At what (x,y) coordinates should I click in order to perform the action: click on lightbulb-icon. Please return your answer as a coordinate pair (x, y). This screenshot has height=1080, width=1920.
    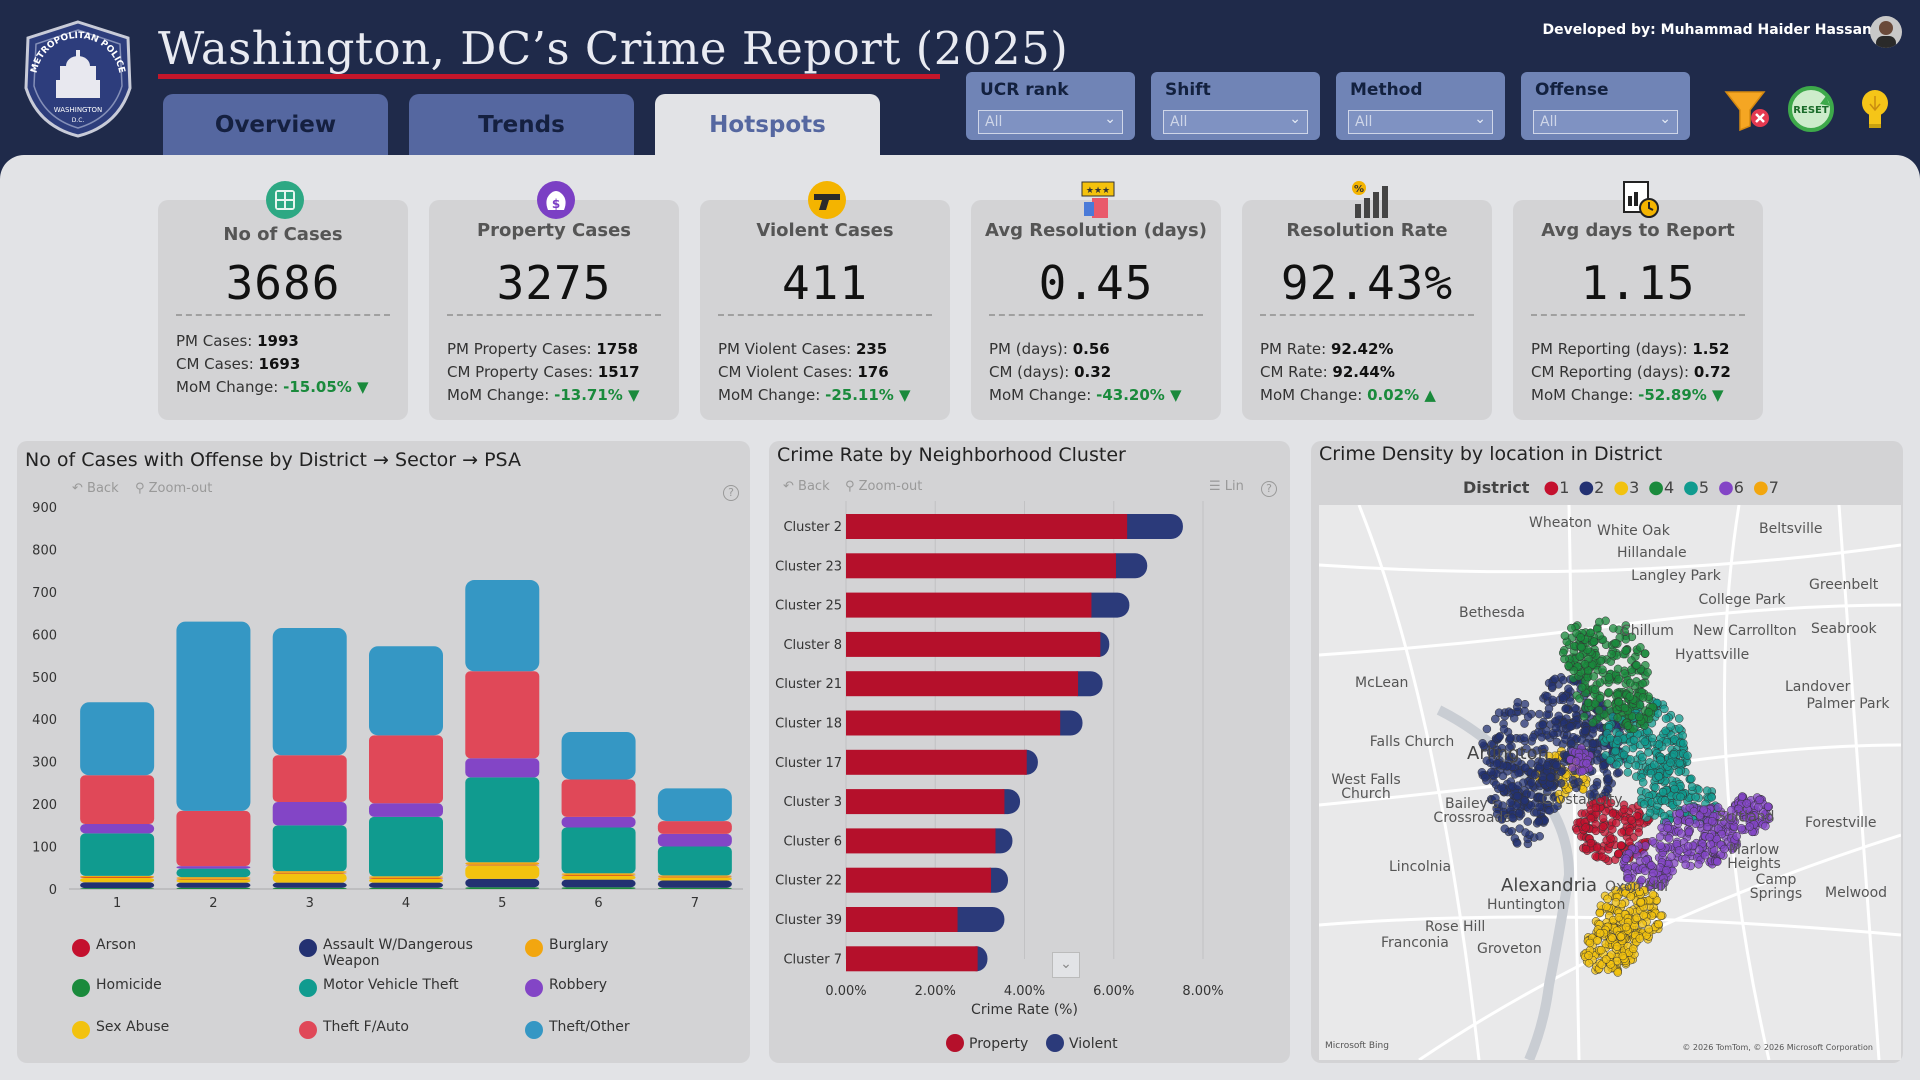
    Looking at the image, I should click on (1875, 109).